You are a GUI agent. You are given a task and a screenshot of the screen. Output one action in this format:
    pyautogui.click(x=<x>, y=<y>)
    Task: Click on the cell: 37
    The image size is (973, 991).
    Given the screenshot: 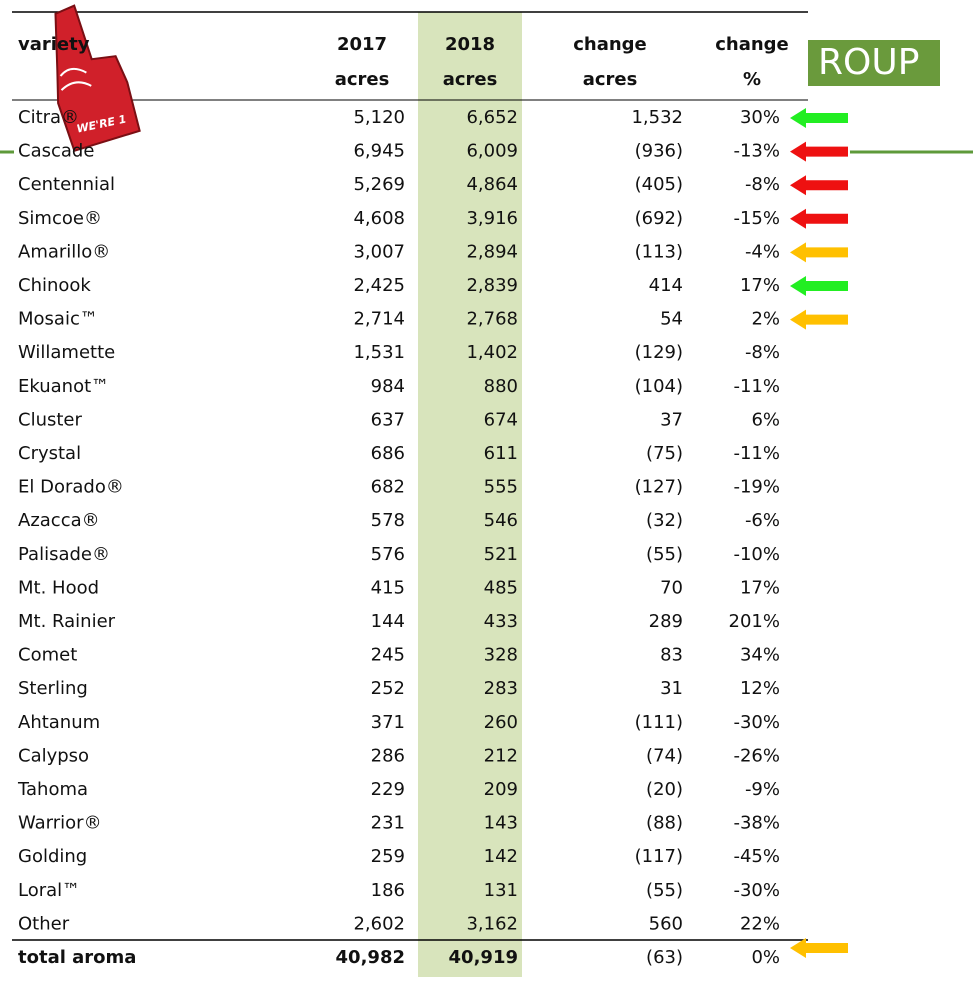 What is the action you would take?
    pyautogui.click(x=671, y=419)
    